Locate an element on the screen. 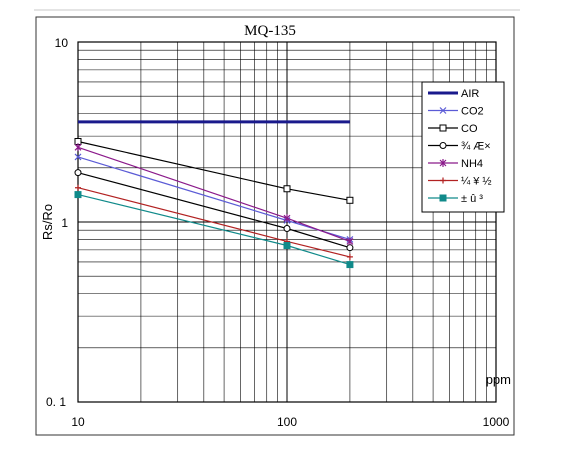 This screenshot has width=567, height=457. y-tick-label-10: 10 is located at coordinates (62, 43).